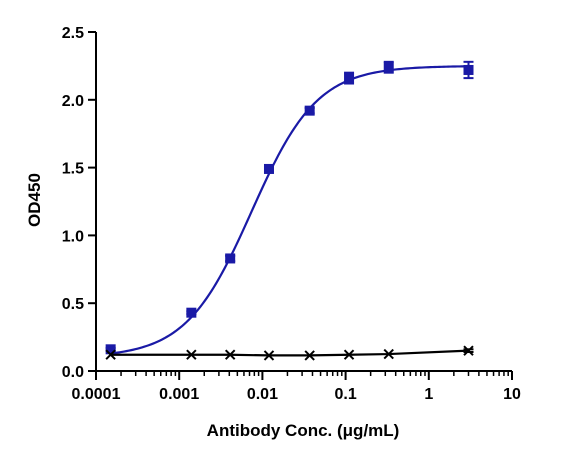 The image size is (582, 454). What do you see at coordinates (73, 101) in the screenshot?
I see `y-tick-label: 2.0` at bounding box center [73, 101].